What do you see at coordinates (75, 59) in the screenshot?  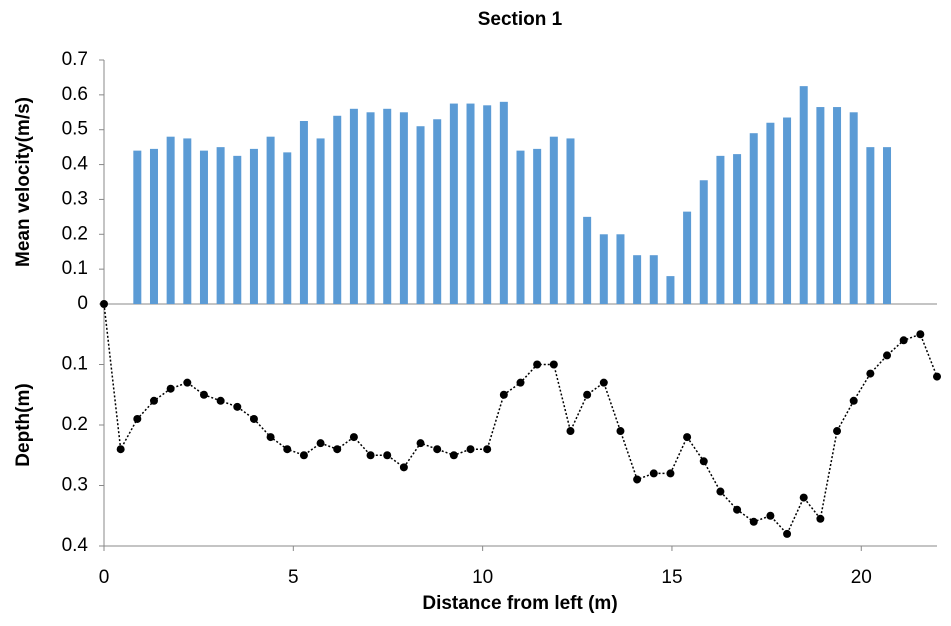 I see `y-tick-label: 0.7` at bounding box center [75, 59].